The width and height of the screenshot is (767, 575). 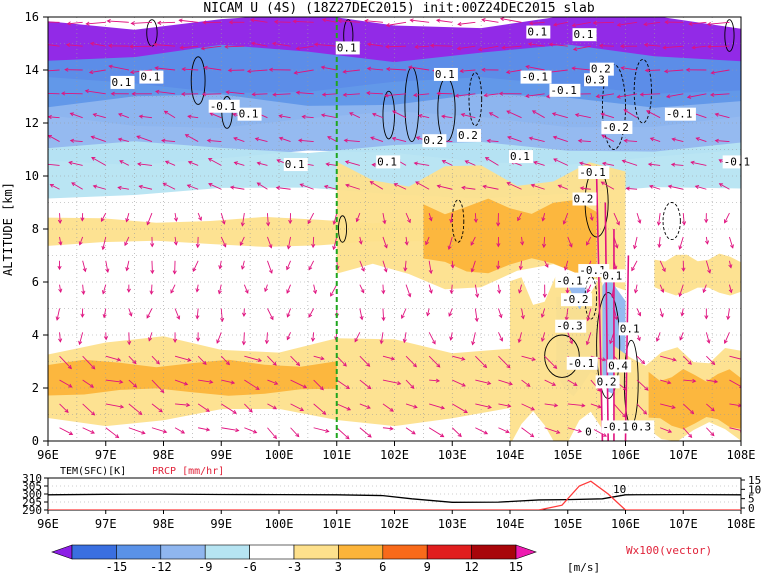 I want to click on y-tick-label: 14, so click(x=32, y=70).